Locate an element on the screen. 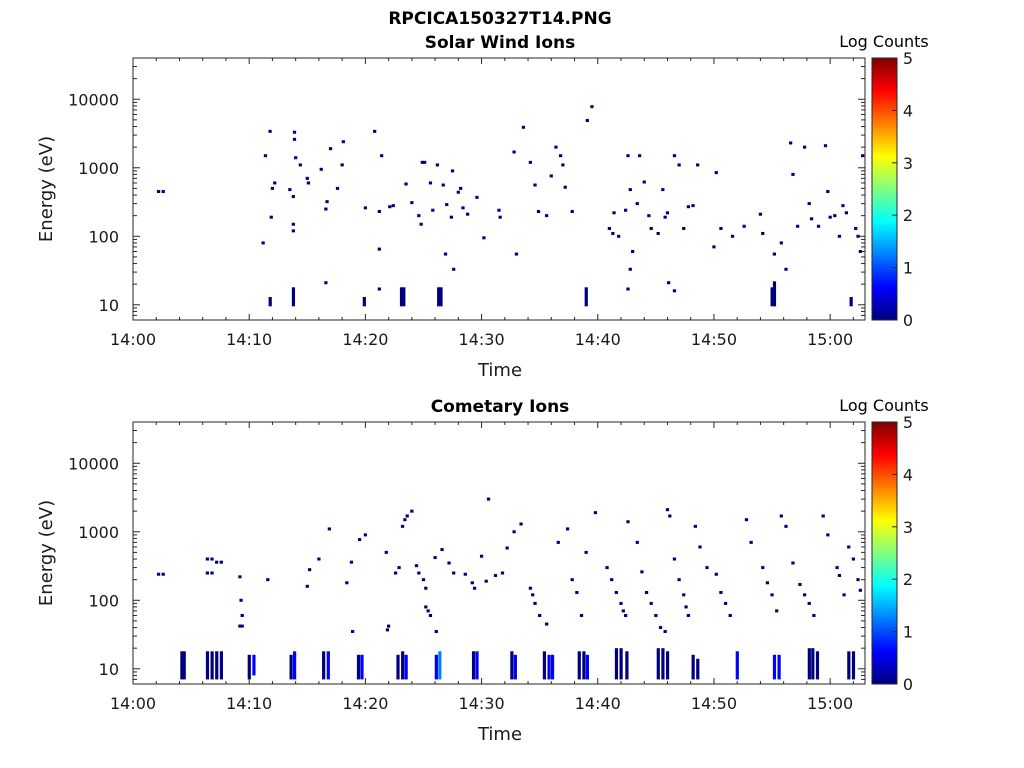 The height and width of the screenshot is (768, 1024). cometary-ytick-label: 10000 is located at coordinates (93, 463).